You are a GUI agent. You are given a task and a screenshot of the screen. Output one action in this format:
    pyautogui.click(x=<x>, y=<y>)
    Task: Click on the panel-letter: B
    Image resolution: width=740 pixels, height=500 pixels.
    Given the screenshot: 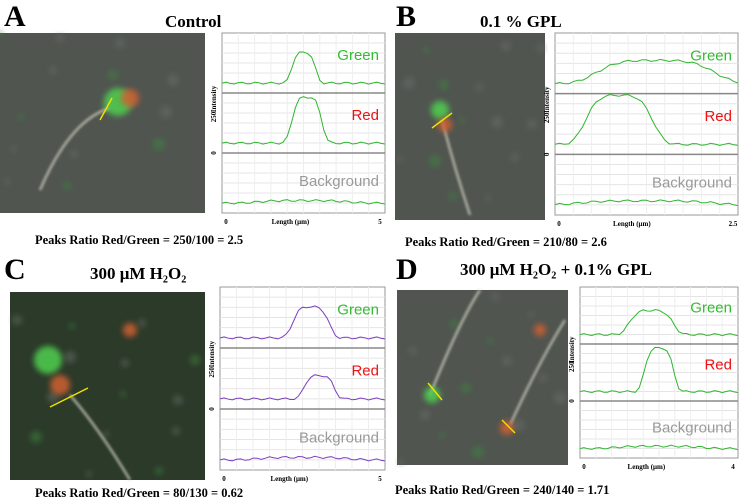 What is the action you would take?
    pyautogui.click(x=406, y=16)
    